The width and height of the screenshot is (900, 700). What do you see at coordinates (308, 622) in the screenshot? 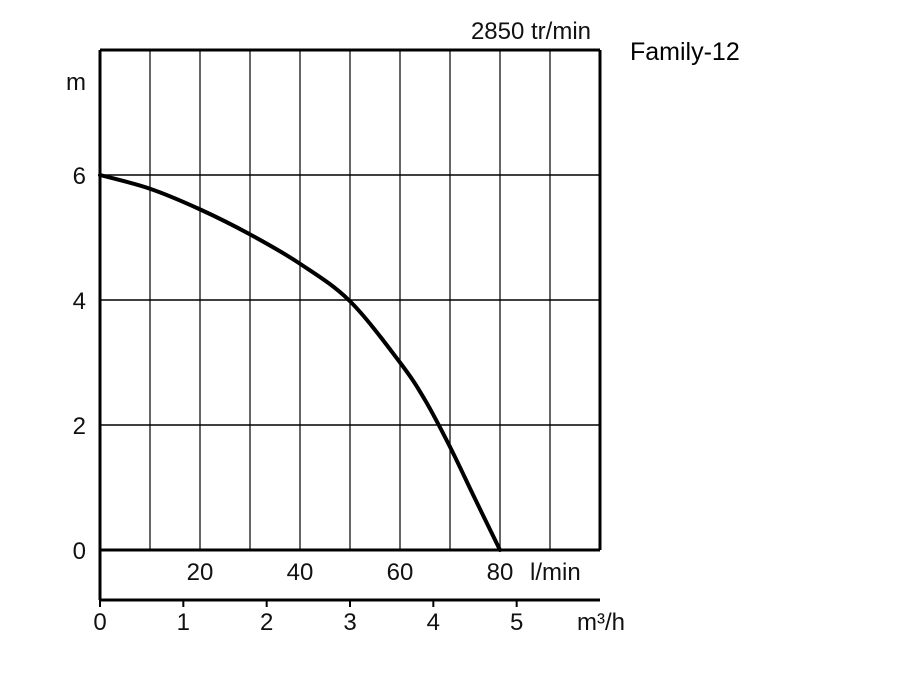
I see `x-tick-labels-m3h: 0 1 2 3 4 5` at bounding box center [308, 622].